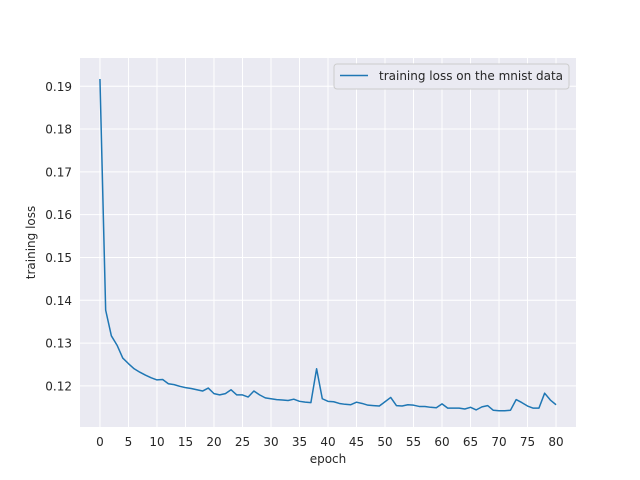  I want to click on x-tick-label: 10, so click(156, 442).